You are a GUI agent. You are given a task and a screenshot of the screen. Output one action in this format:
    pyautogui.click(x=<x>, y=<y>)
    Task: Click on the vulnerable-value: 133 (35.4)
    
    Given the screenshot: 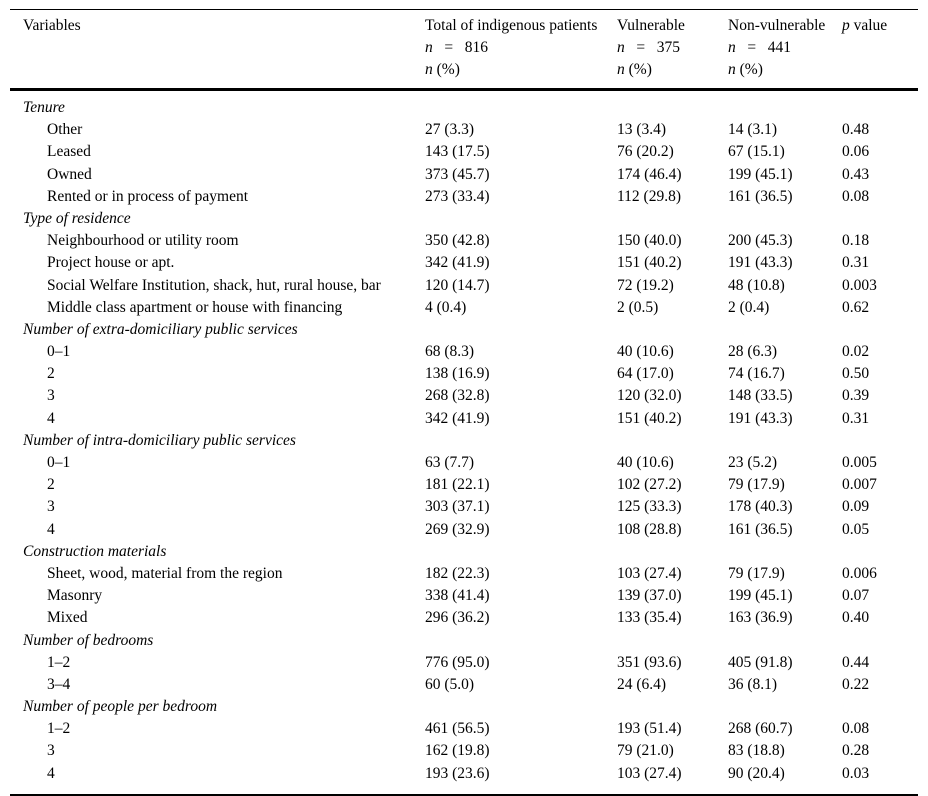 What is the action you would take?
    pyautogui.click(x=649, y=618)
    